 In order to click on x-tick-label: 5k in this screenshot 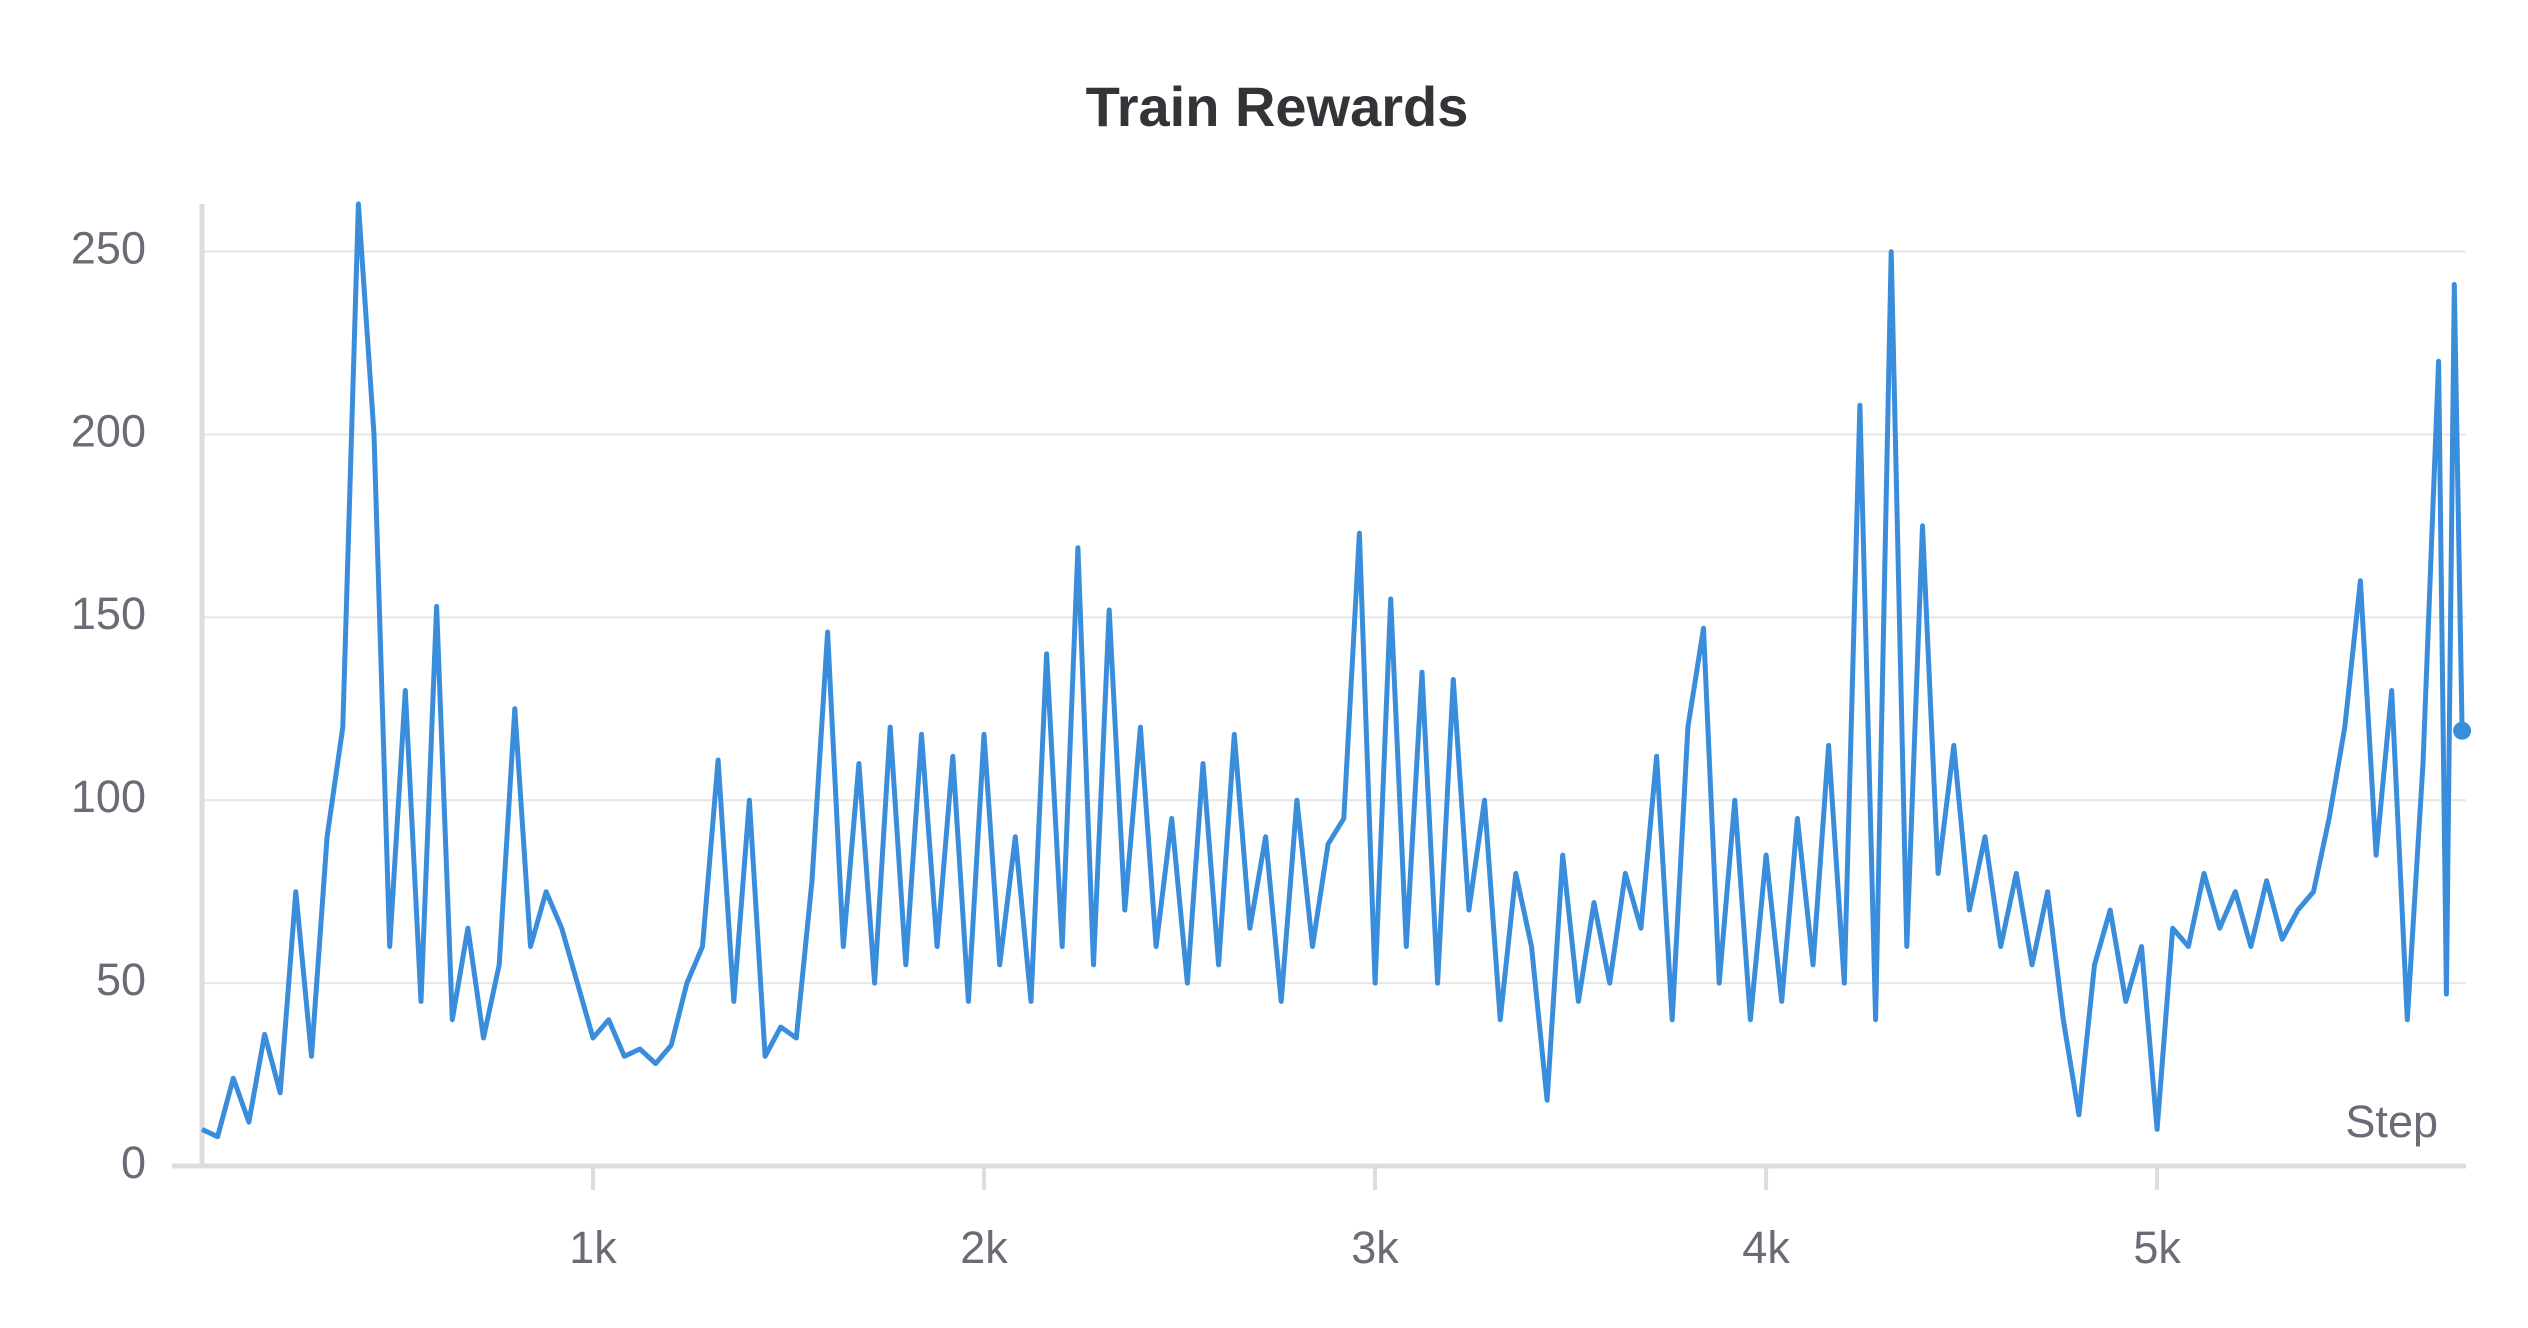, I will do `click(2157, 1247)`.